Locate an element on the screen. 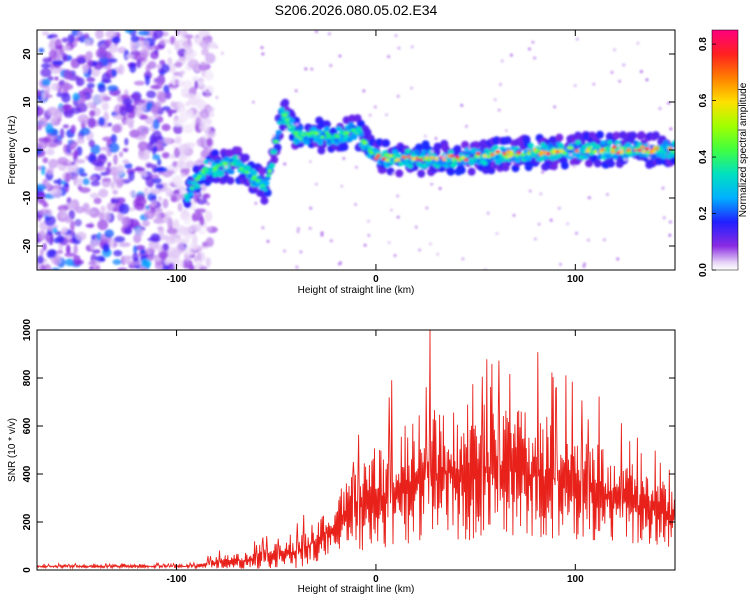 The image size is (750, 600). snr-x-label: Height of straight line (km) is located at coordinates (356, 589).